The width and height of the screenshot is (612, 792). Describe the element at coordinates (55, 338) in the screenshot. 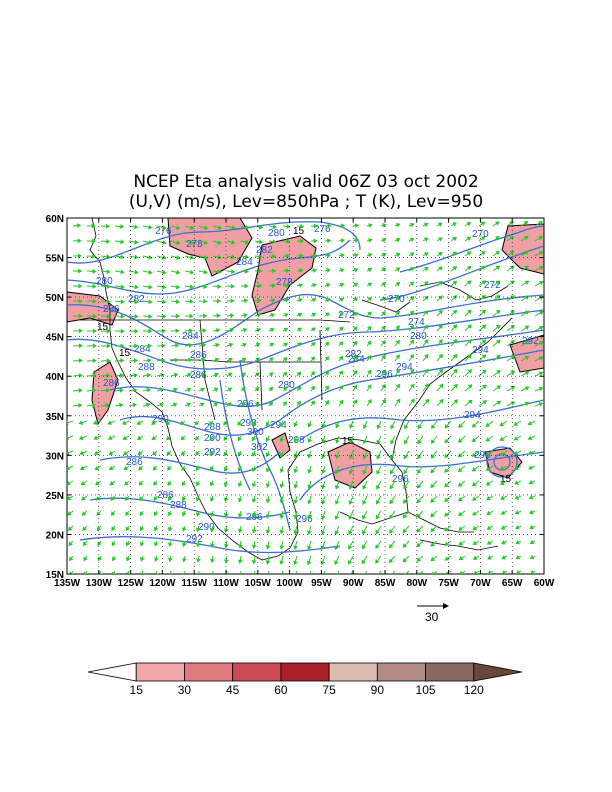

I see `lat-label: 45N` at that location.